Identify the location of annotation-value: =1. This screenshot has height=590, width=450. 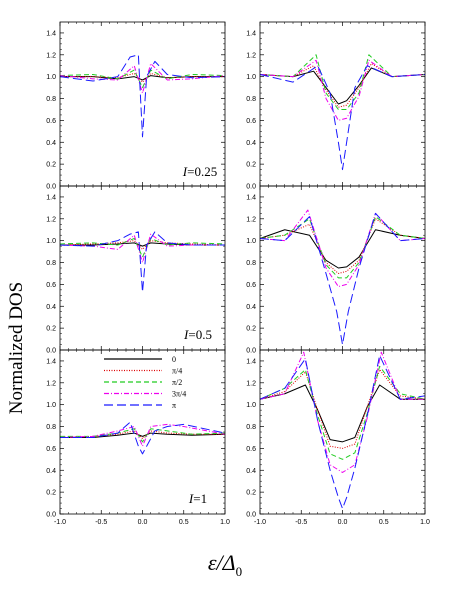
(200, 498).